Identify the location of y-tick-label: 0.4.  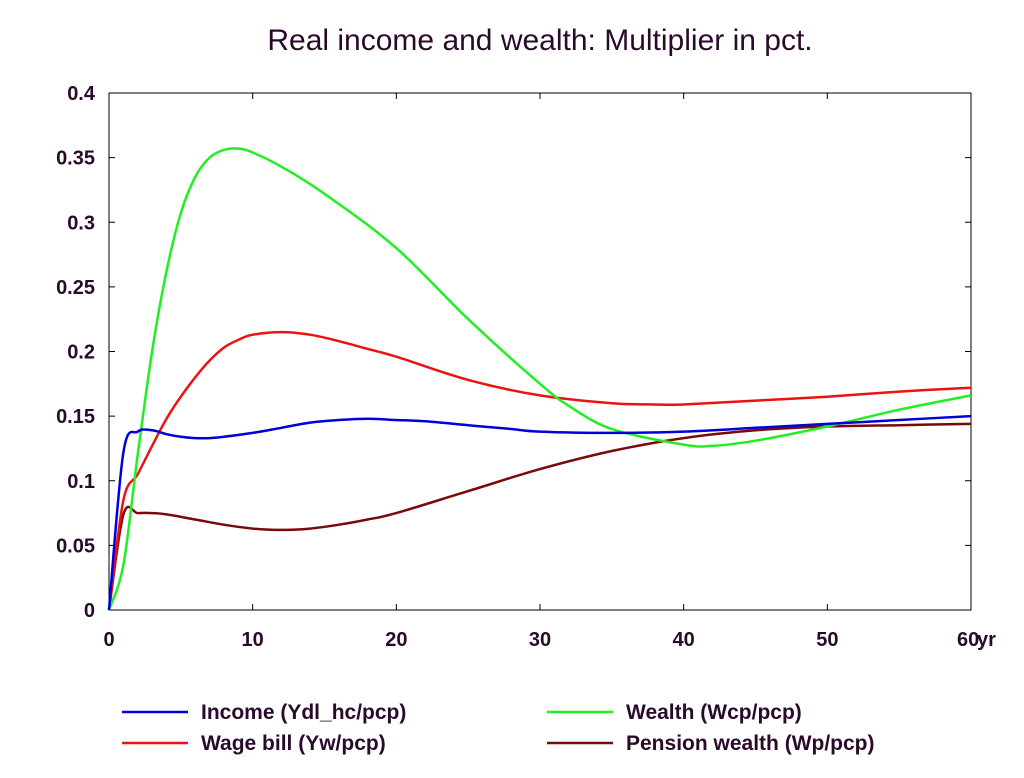
(81, 94).